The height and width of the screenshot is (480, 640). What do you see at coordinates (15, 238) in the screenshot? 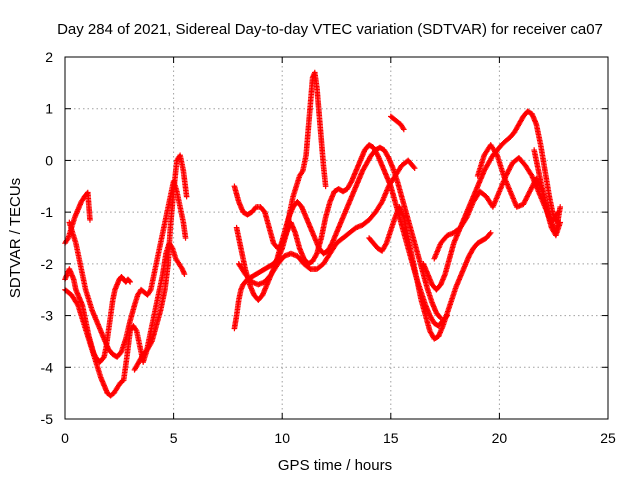
I see `y-axis-label: SDTVAR / TECUs` at bounding box center [15, 238].